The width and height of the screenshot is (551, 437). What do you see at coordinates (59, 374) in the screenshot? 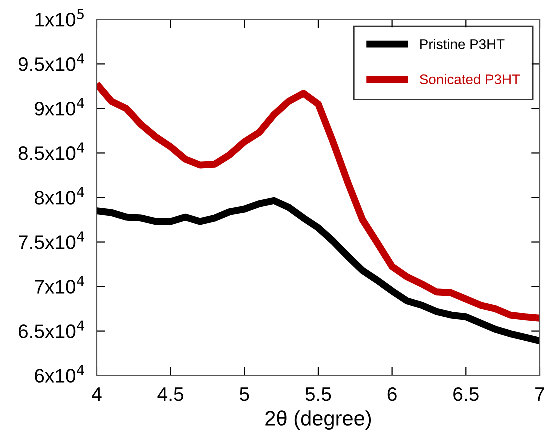
I see `y-tick-label: 6x10$^{4}$` at bounding box center [59, 374].